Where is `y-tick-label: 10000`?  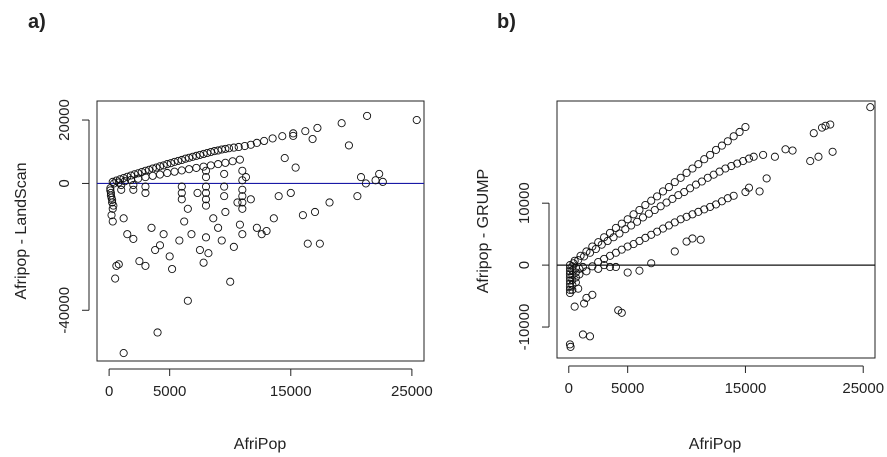 y-tick-label: 10000 is located at coordinates (524, 203).